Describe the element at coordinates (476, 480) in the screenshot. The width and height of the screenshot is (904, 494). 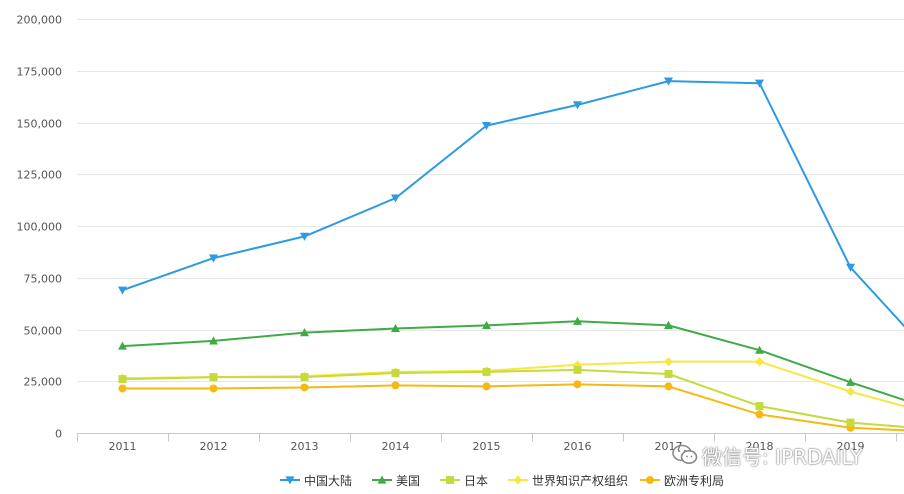
I see `legend-label: 日本` at that location.